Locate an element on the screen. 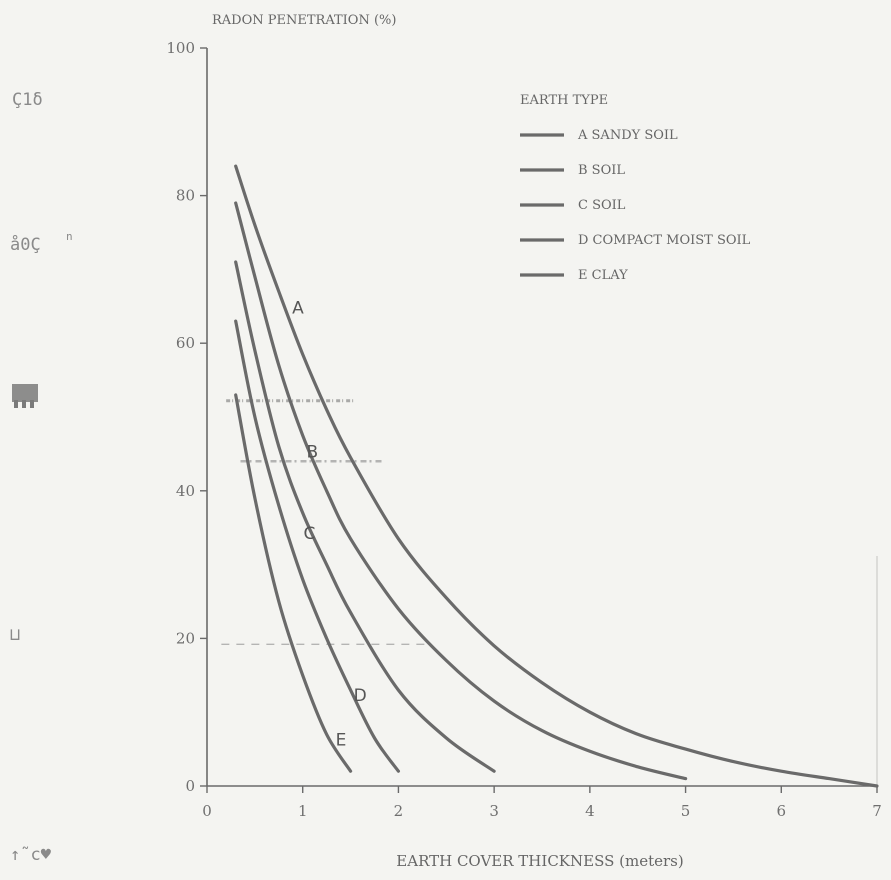  y-tick-label-5: 100 is located at coordinates (180, 48).